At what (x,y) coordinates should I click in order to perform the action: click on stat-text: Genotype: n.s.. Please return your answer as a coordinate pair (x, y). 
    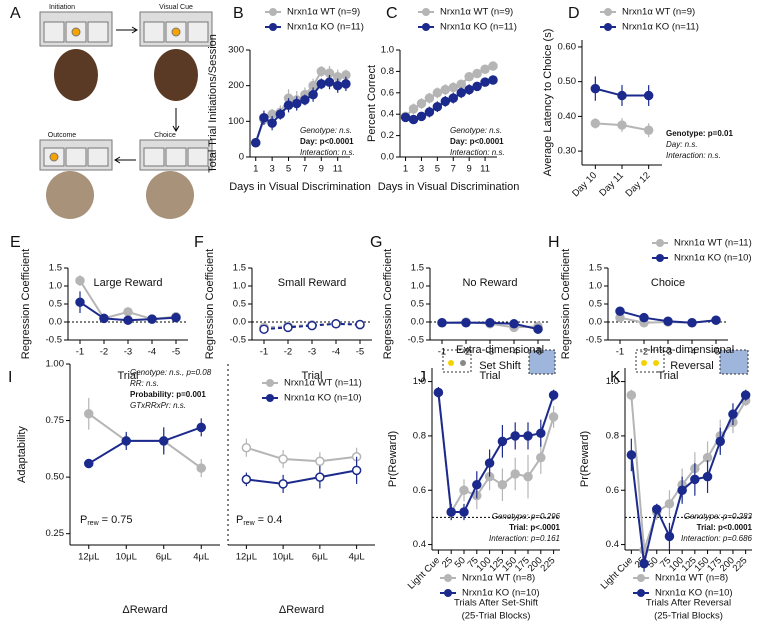
    Looking at the image, I should click on (476, 130).